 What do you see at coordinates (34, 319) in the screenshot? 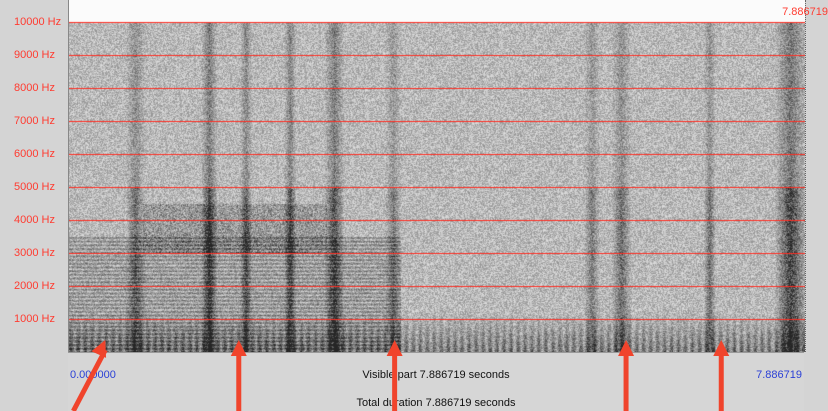
I see `freq-tick-label: 1000 Hz` at bounding box center [34, 319].